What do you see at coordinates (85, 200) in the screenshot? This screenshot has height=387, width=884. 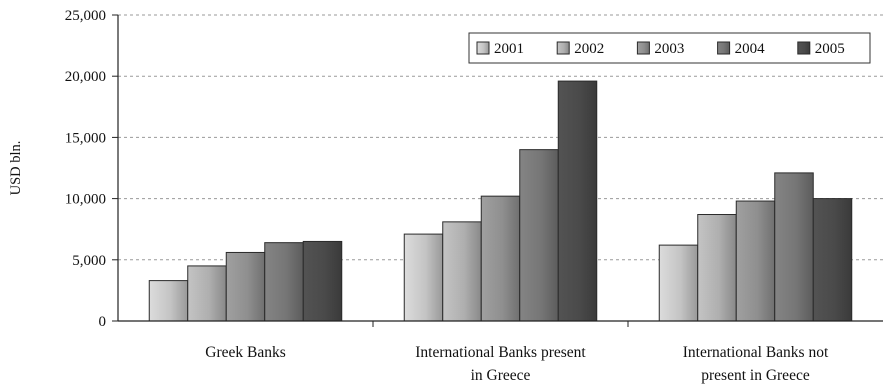 I see `y-tick-label: 10,000` at bounding box center [85, 200].